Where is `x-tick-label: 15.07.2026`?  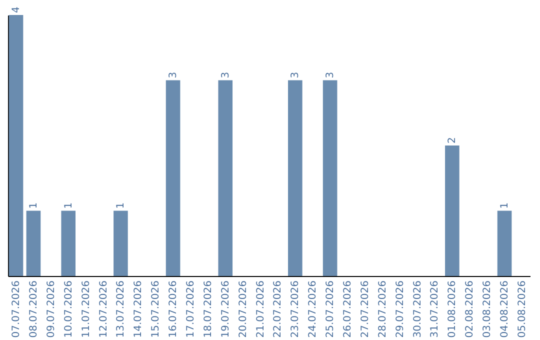 x-tick-label: 15.07.2026 is located at coordinates (156, 309).